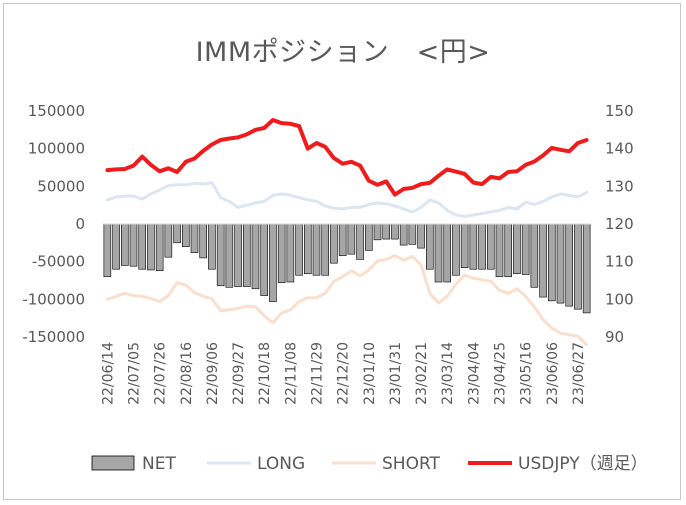 Image resolution: width=686 pixels, height=505 pixels. What do you see at coordinates (396, 373) in the screenshot?
I see `x-tick-label: 23/01/31` at bounding box center [396, 373].